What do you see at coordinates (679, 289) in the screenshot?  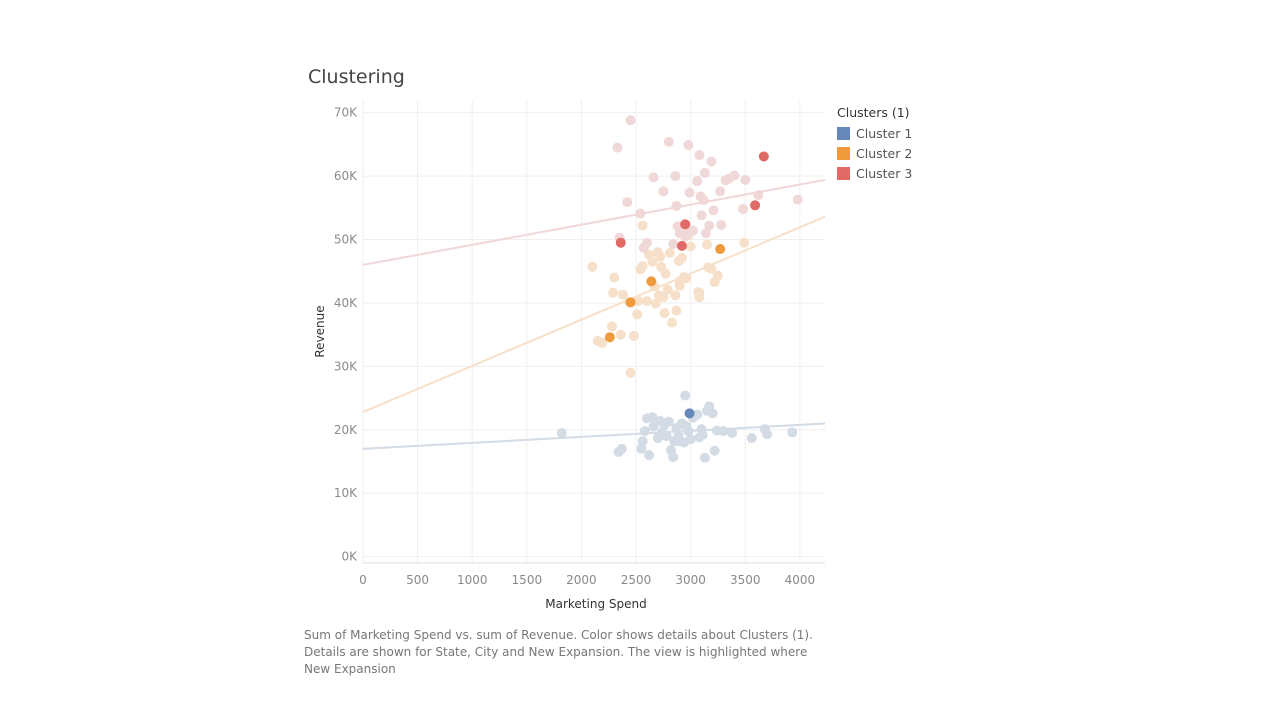 I see `data-points` at bounding box center [679, 289].